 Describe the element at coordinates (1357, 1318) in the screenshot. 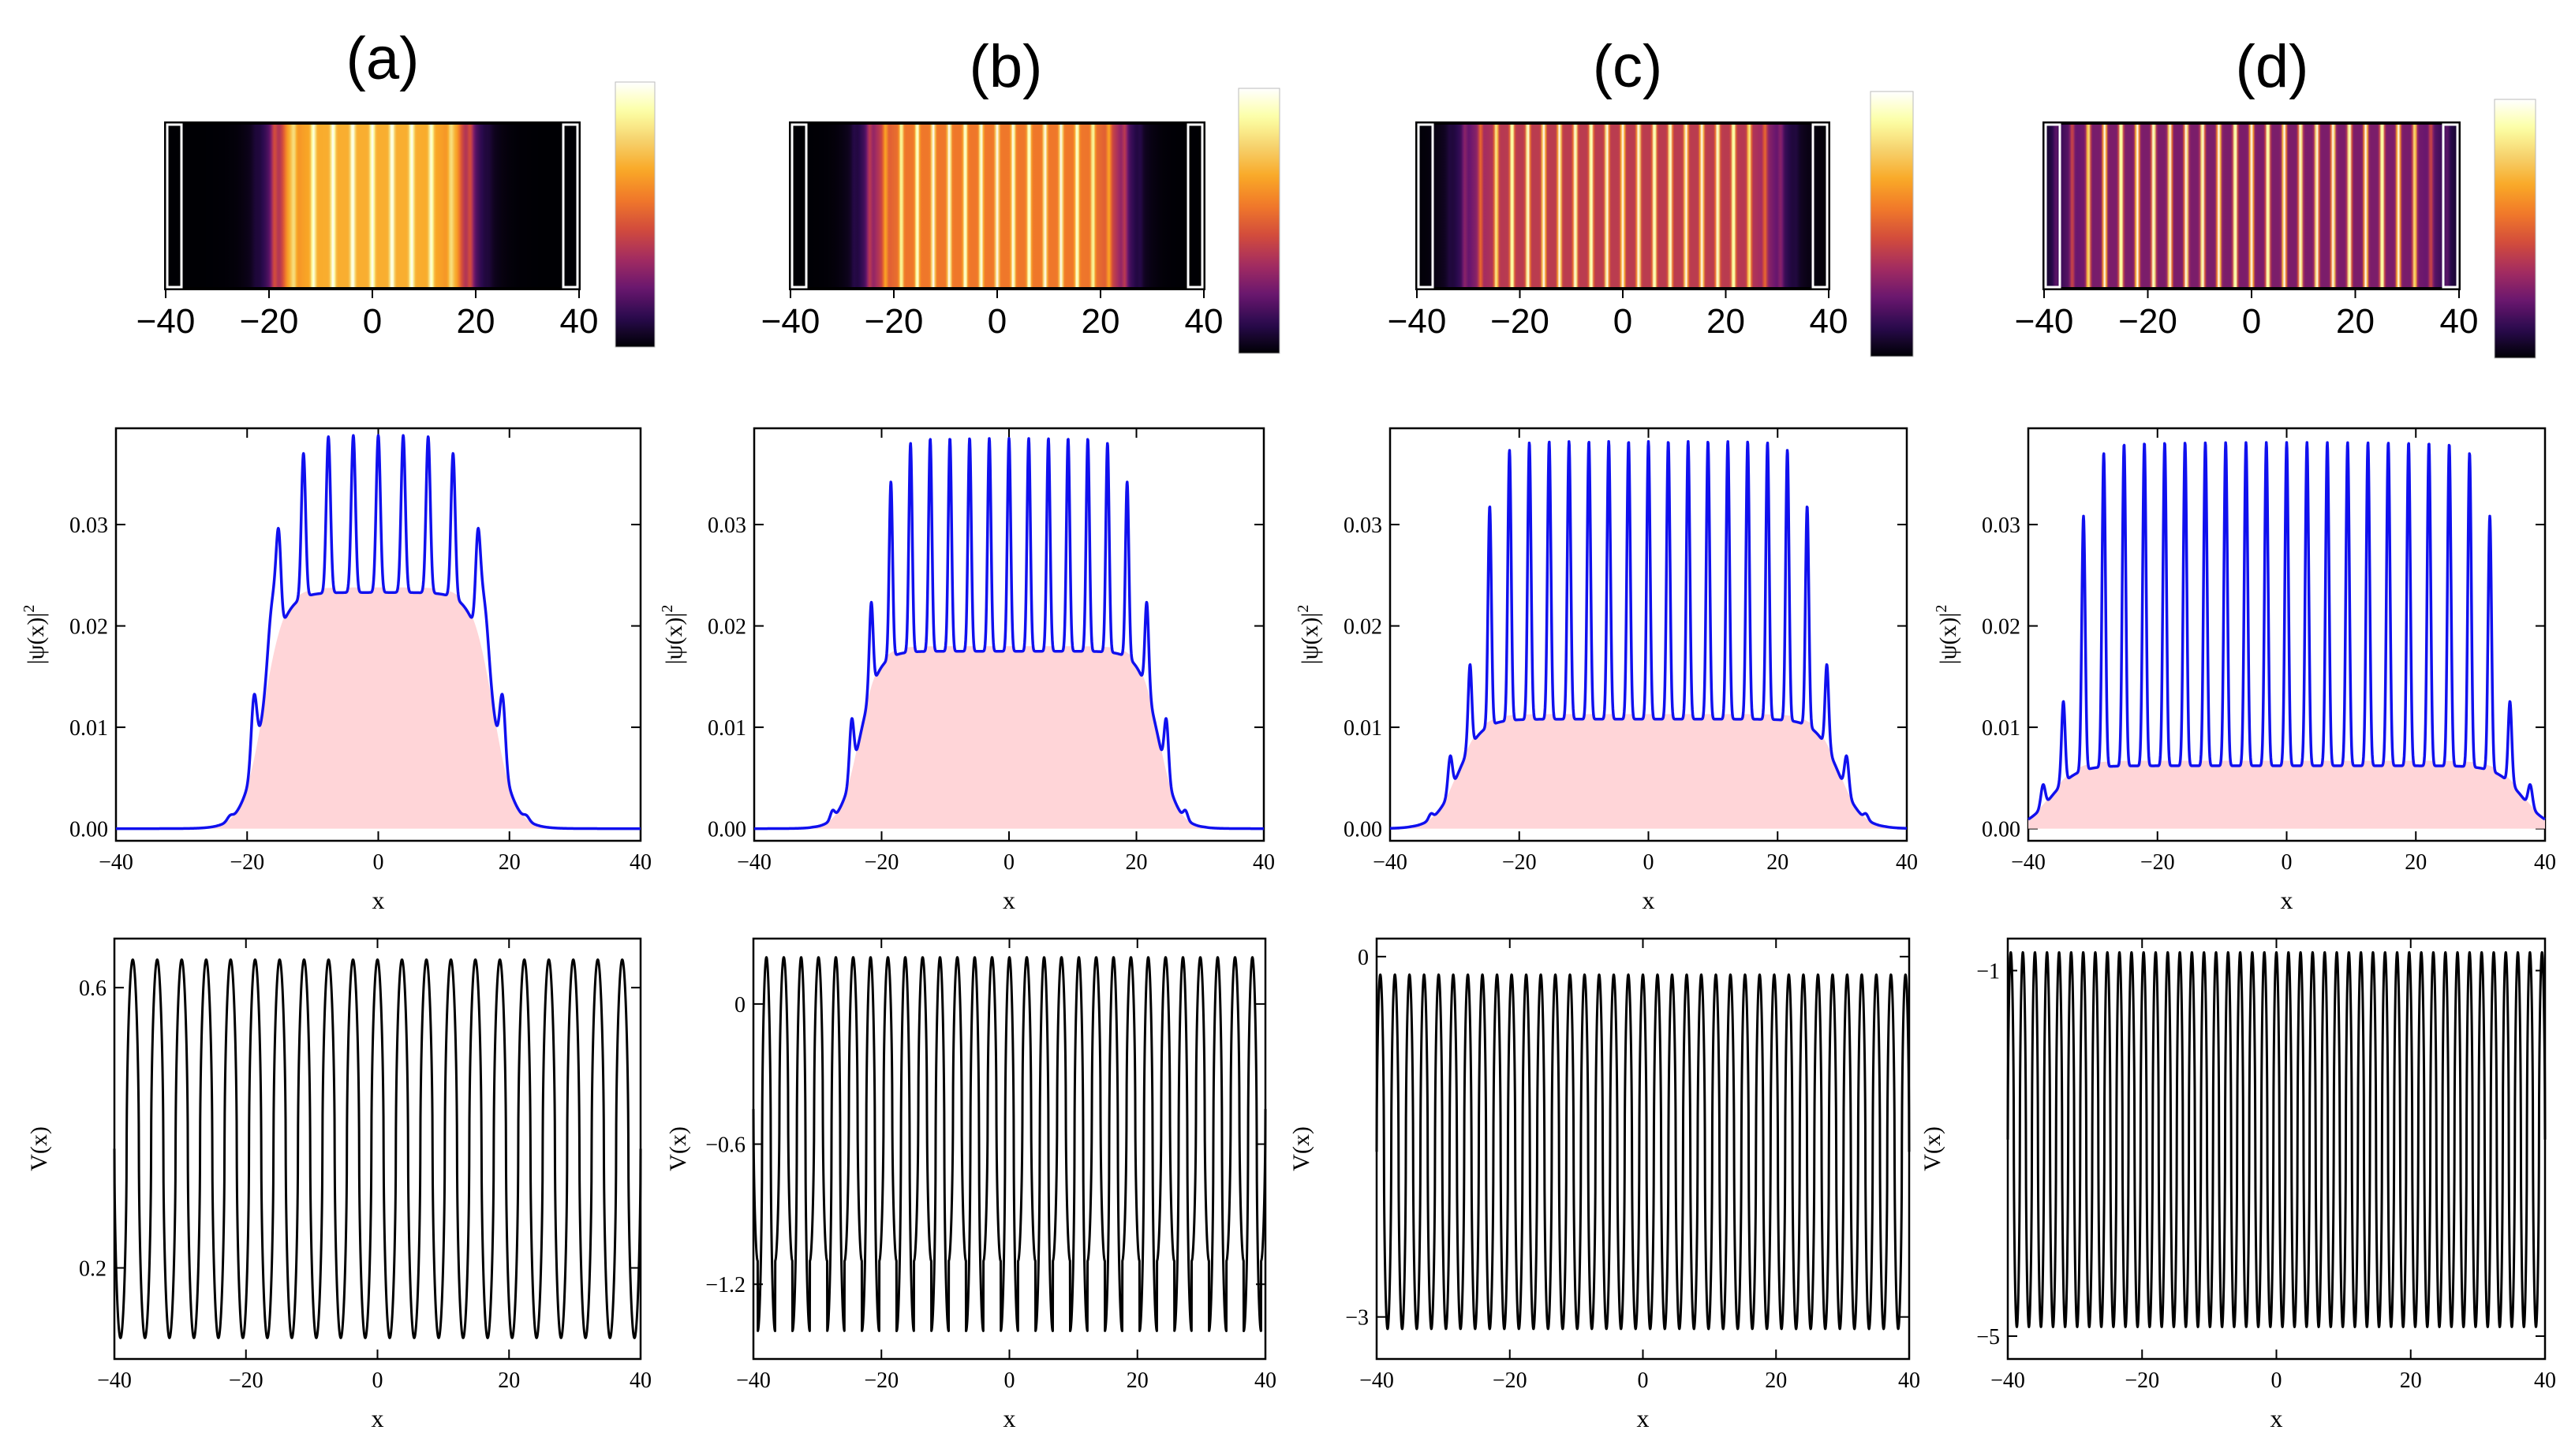

I see `y-tick-label: −3` at that location.